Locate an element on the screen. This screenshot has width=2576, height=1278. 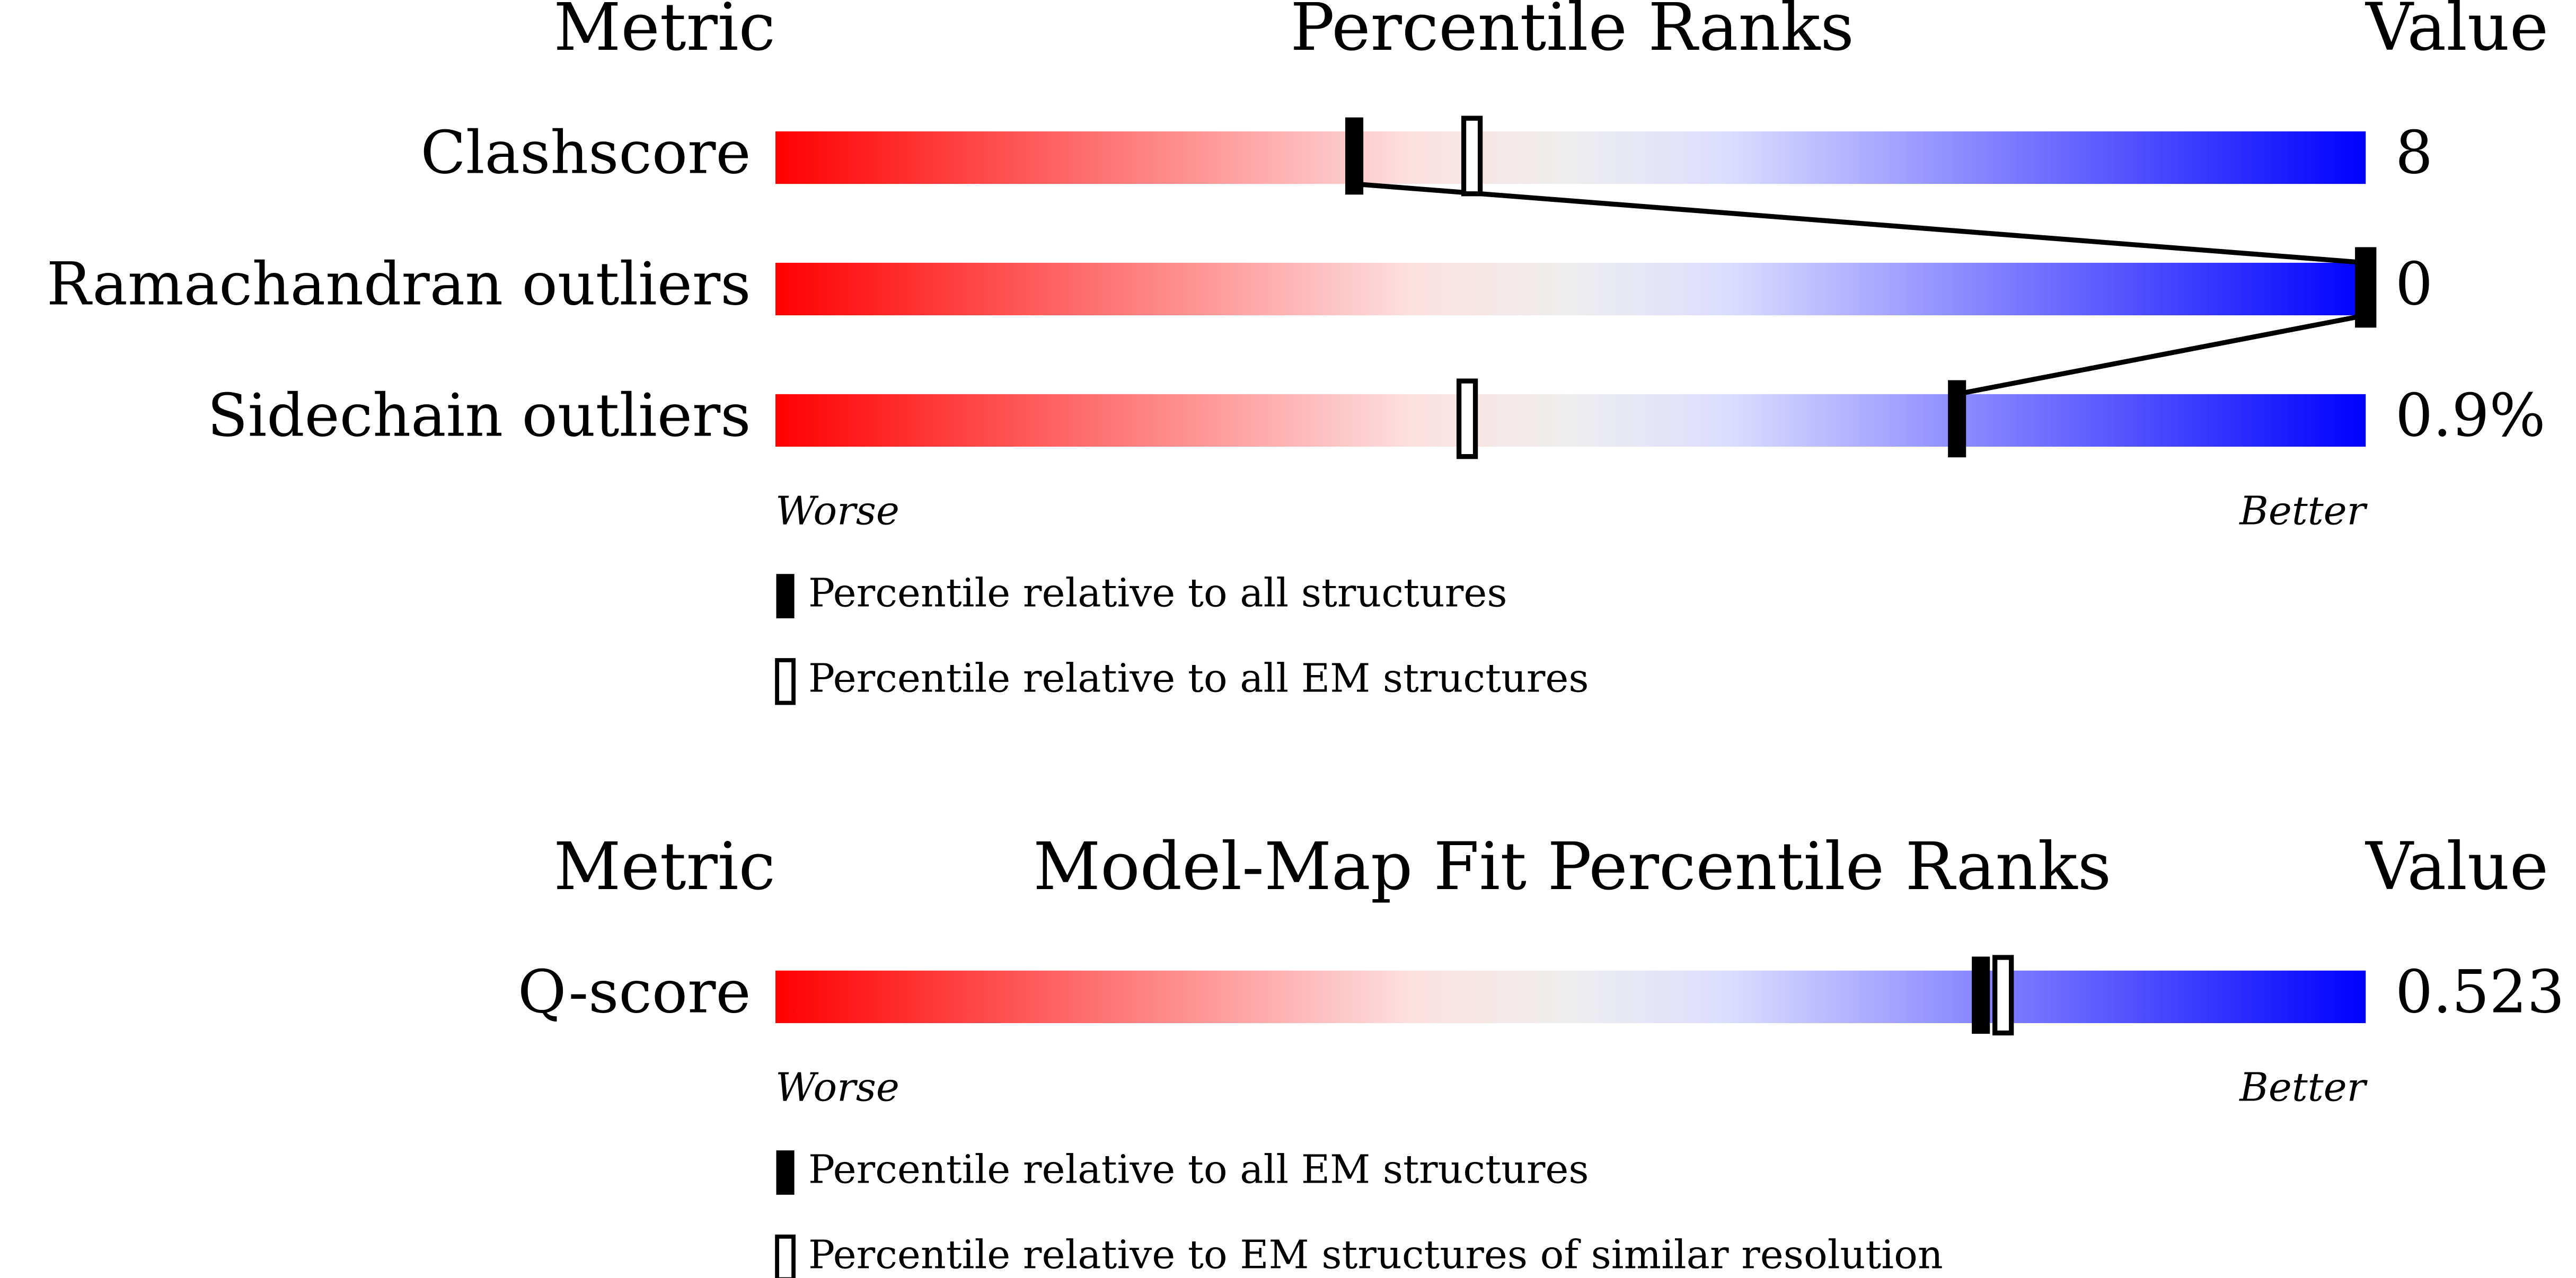
chart-title: Model-Map Fit Percentile Ranks is located at coordinates (1572, 867).